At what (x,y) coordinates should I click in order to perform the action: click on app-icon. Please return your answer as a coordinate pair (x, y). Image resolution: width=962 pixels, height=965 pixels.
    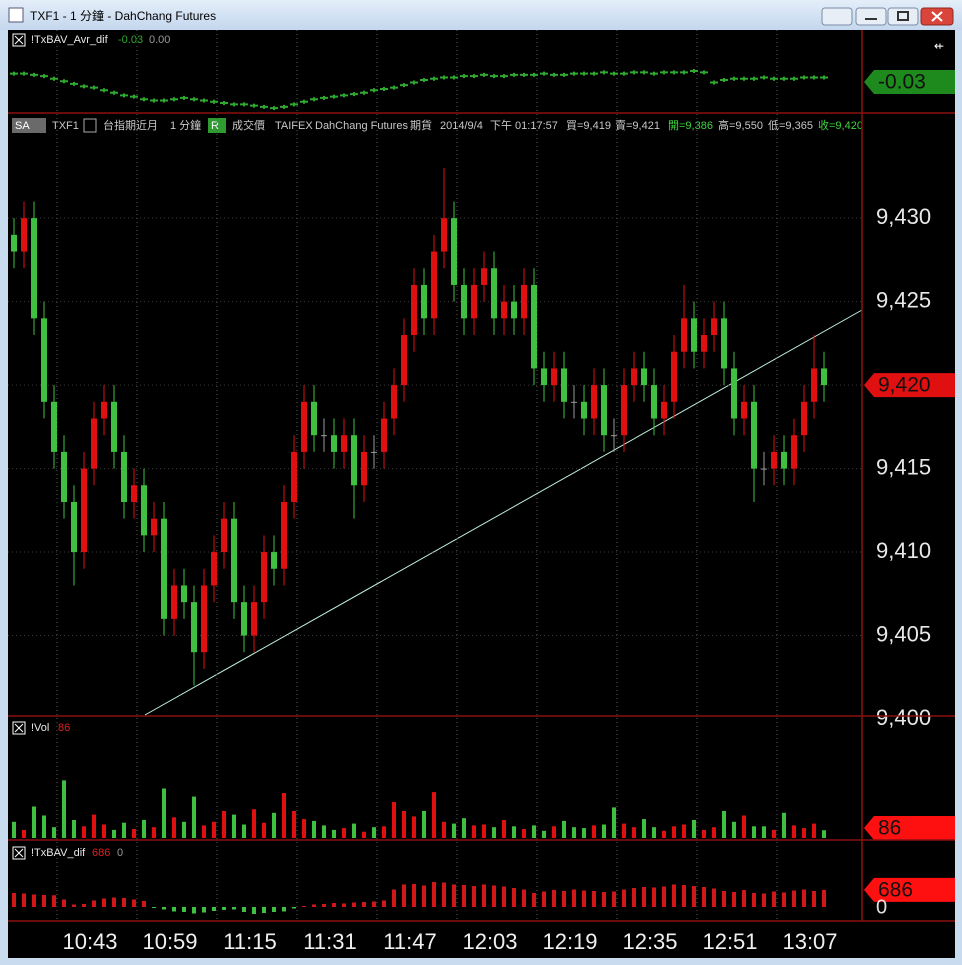
    Looking at the image, I should click on (16, 15).